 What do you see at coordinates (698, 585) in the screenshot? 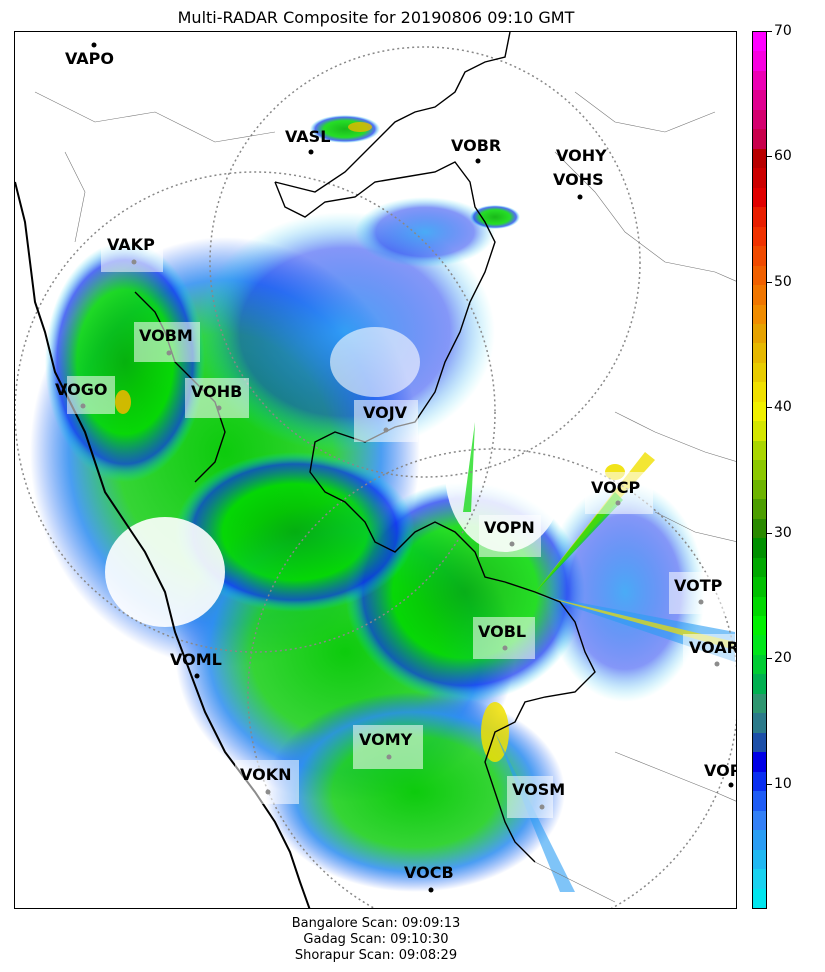
I see `station-label-votp: VOTP` at bounding box center [698, 585].